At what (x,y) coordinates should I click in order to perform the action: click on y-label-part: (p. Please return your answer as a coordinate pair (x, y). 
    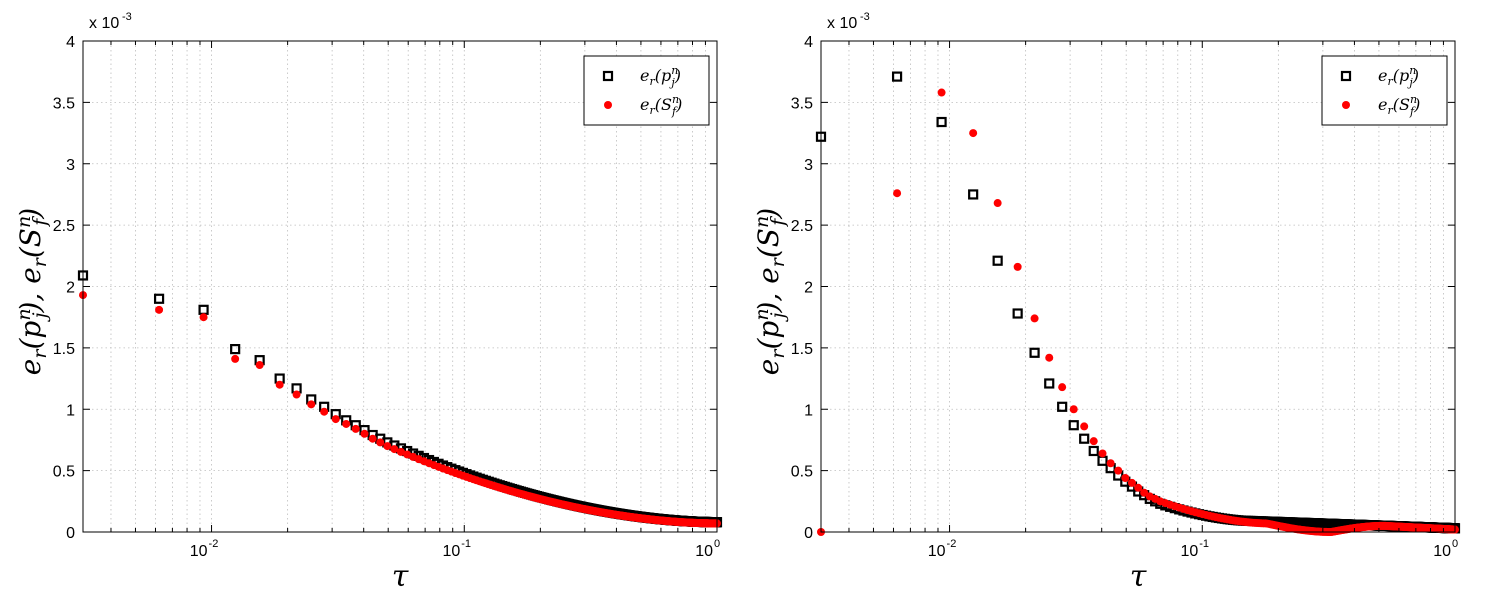
    Looking at the image, I should click on (30, 335).